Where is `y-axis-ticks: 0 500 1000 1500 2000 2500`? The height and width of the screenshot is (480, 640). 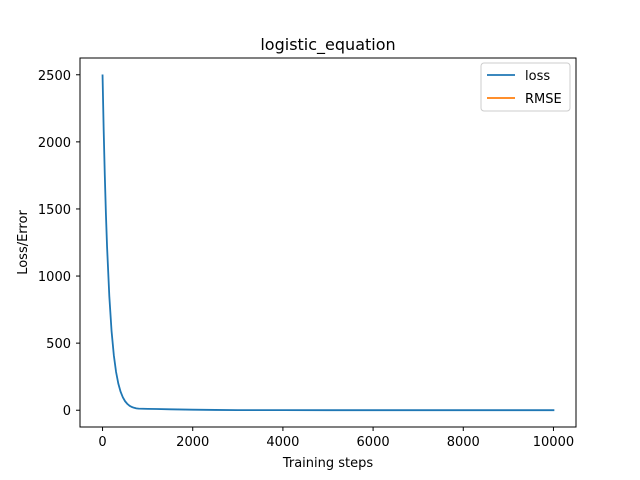 y-axis-ticks: 0 500 1000 1500 2000 2500 is located at coordinates (59, 244).